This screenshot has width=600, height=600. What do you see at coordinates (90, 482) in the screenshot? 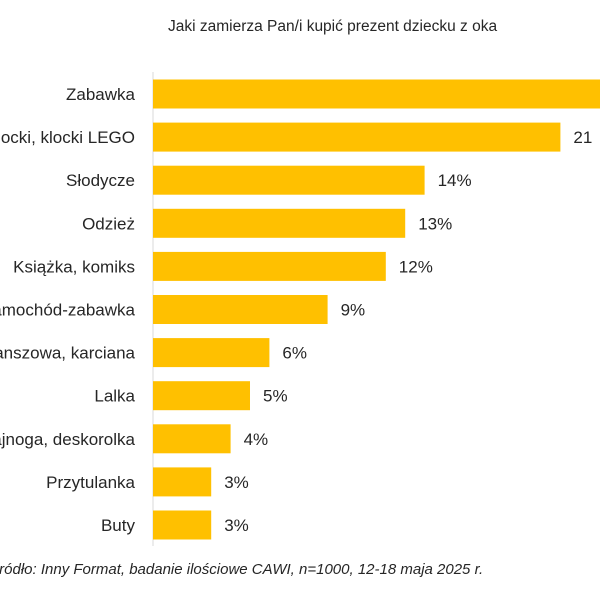
I see `category-label: Przytulanka` at bounding box center [90, 482].